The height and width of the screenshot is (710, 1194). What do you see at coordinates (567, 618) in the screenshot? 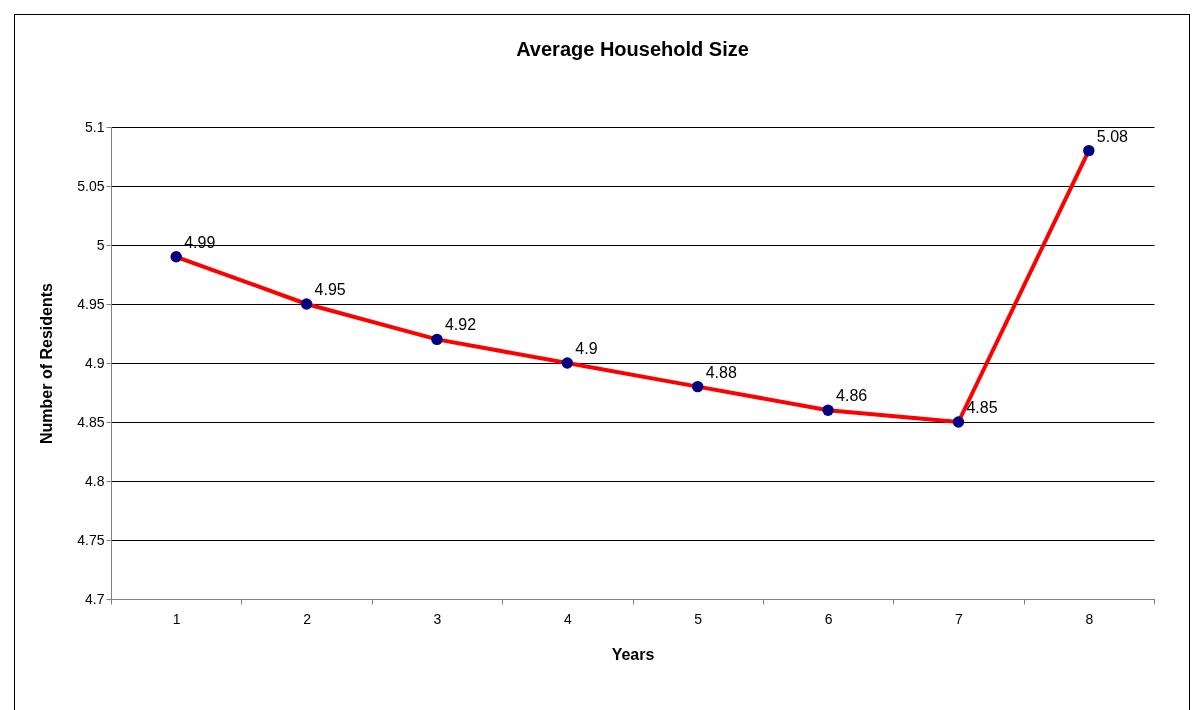
I see `x-tick-label: 4` at bounding box center [567, 618].